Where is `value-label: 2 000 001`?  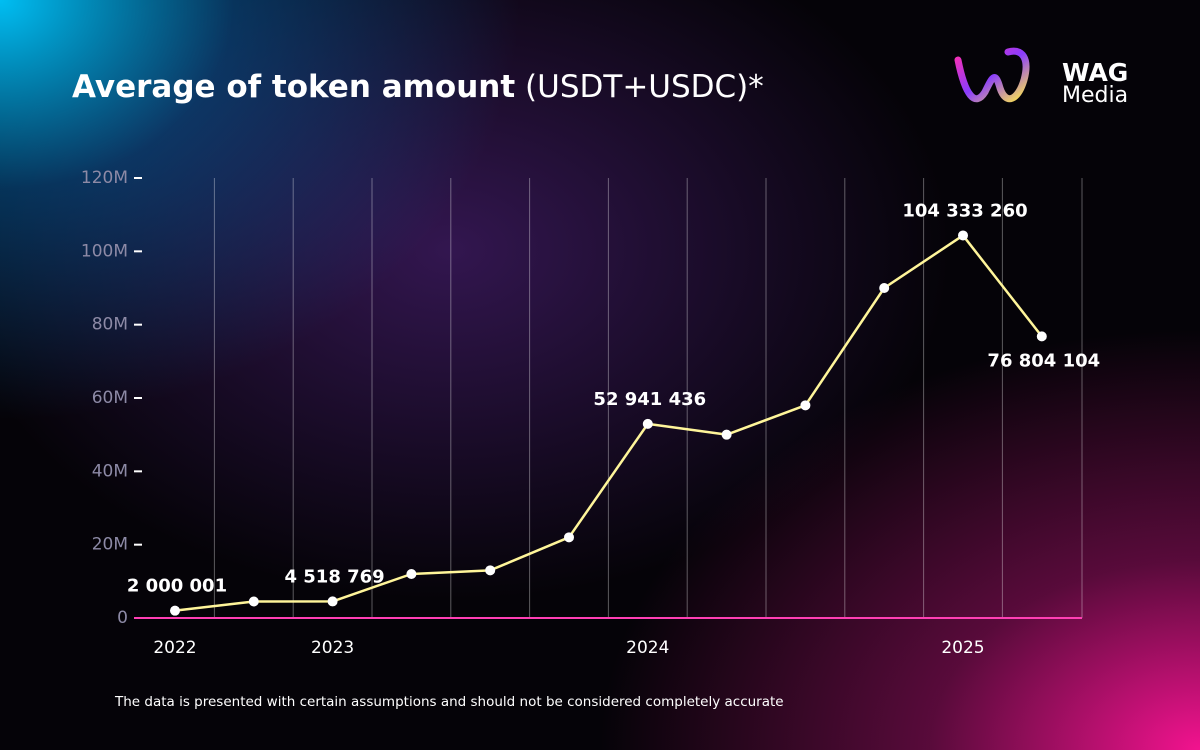
value-label: 2 000 001 is located at coordinates (177, 586).